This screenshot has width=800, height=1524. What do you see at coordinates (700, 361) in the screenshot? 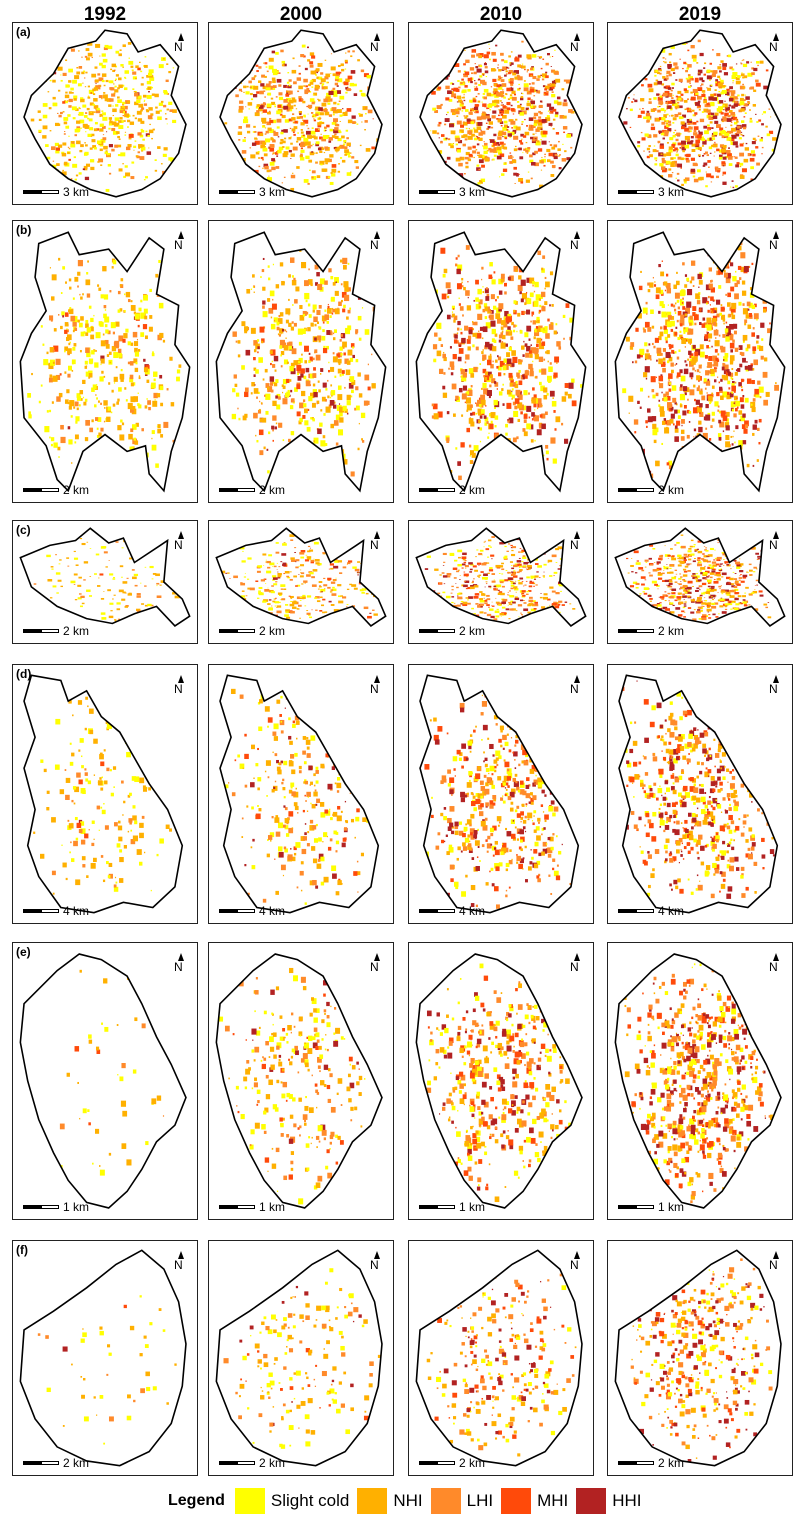
I see `map-canvas` at bounding box center [700, 361].